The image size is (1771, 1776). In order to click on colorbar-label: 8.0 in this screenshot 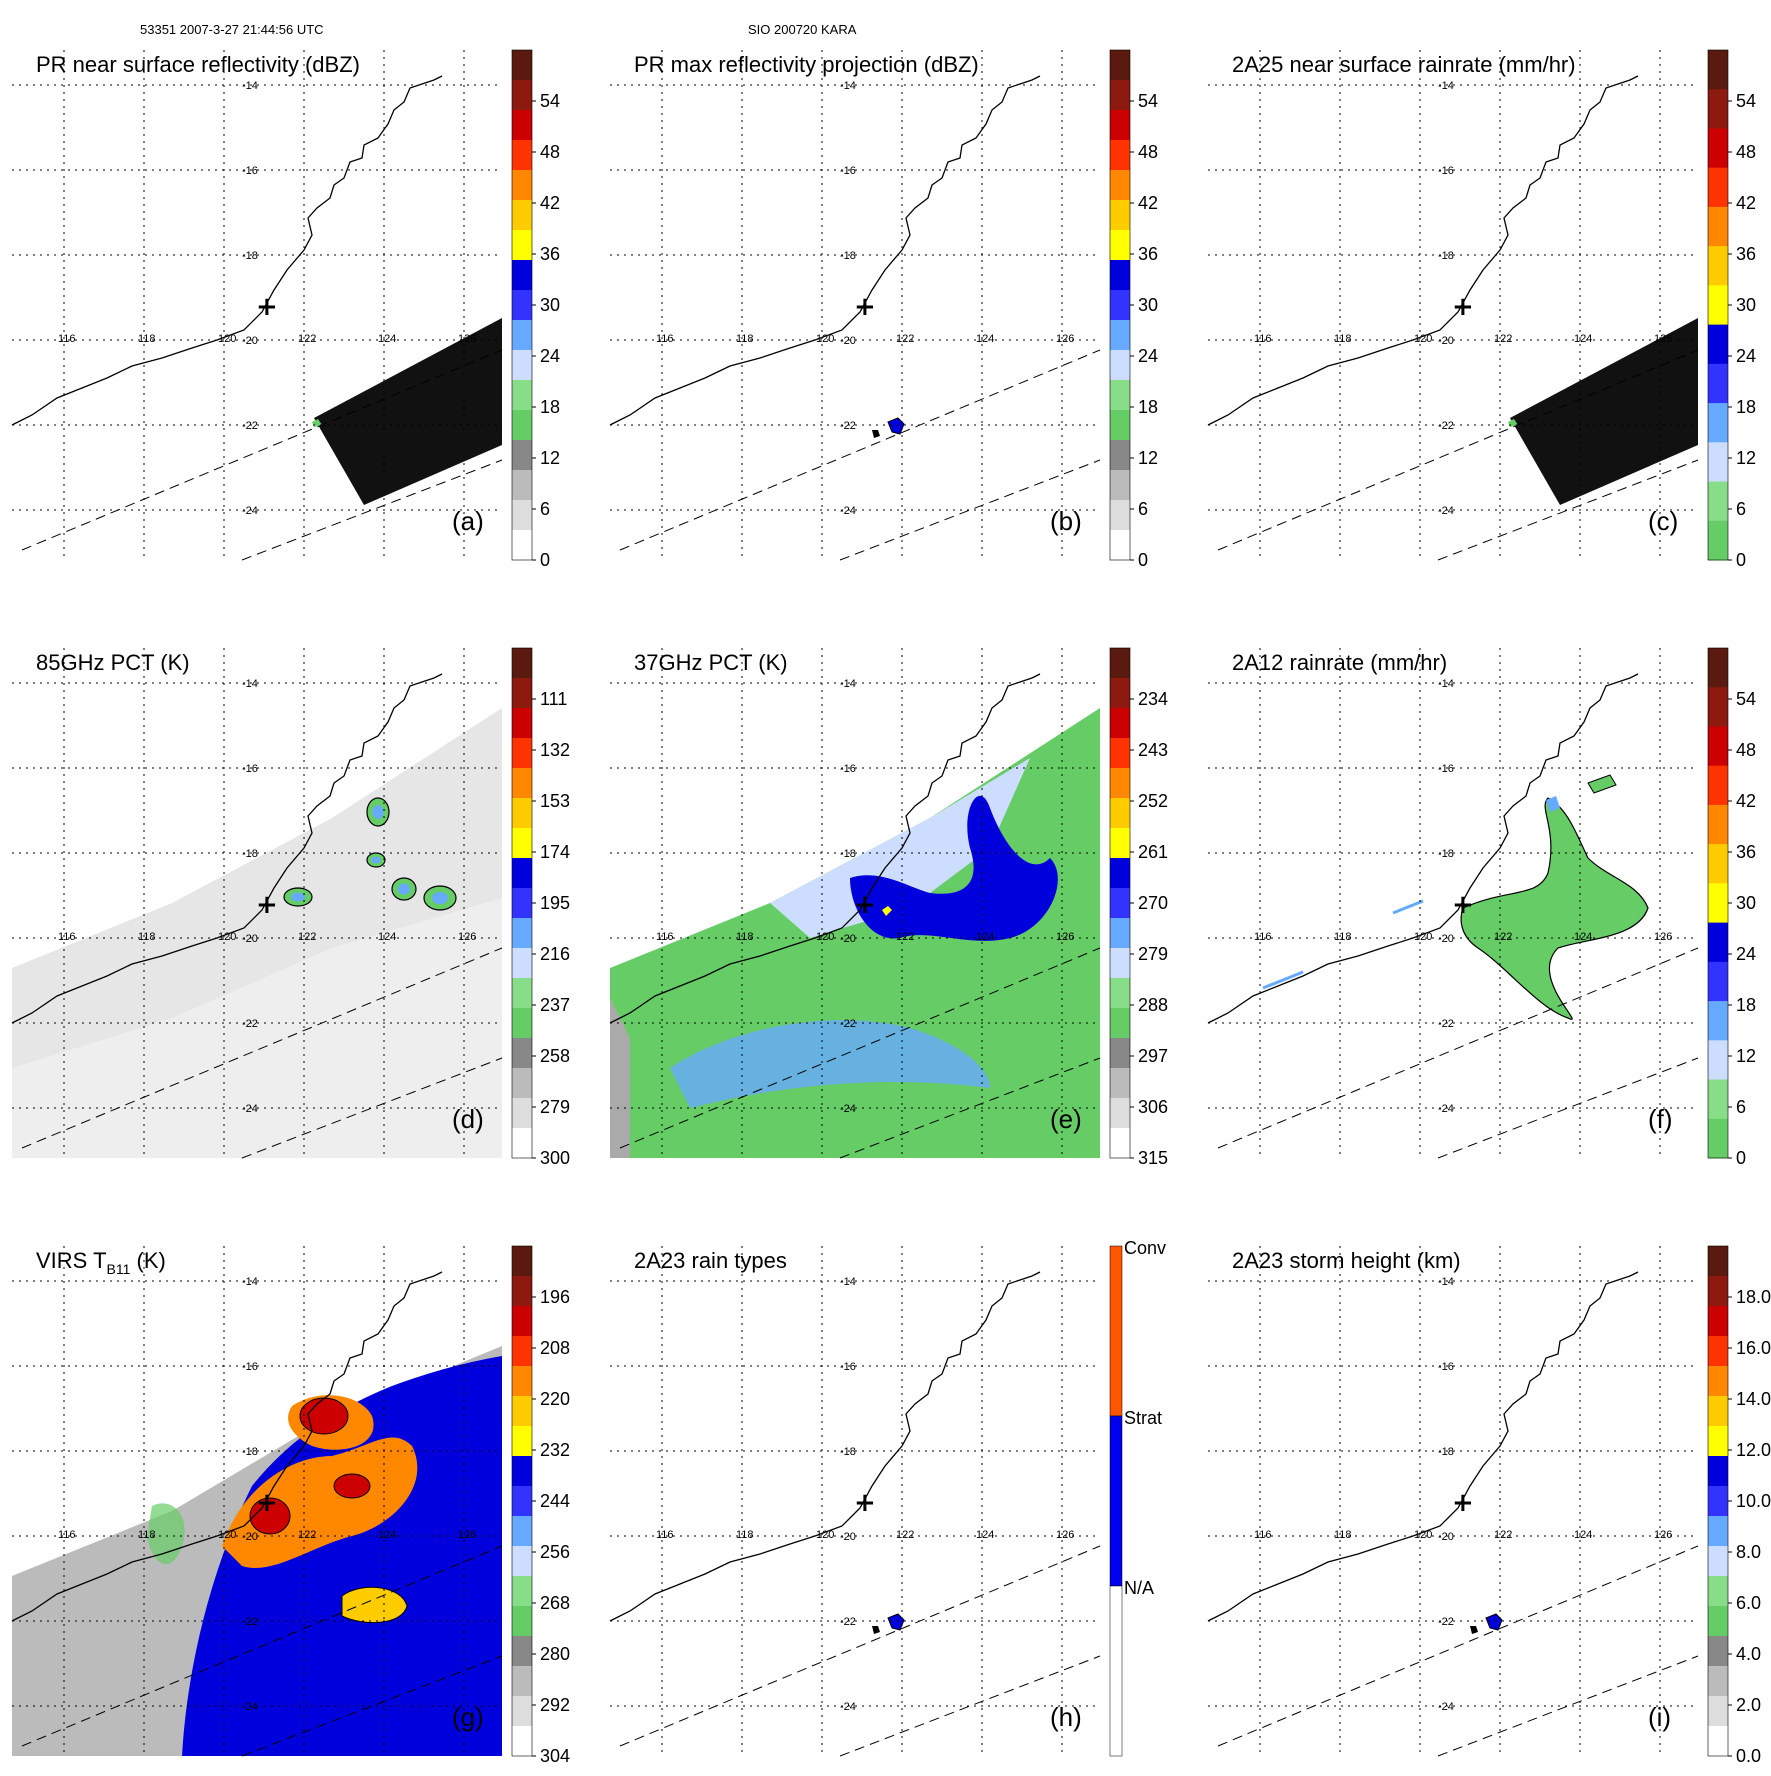, I will do `click(1748, 1552)`.